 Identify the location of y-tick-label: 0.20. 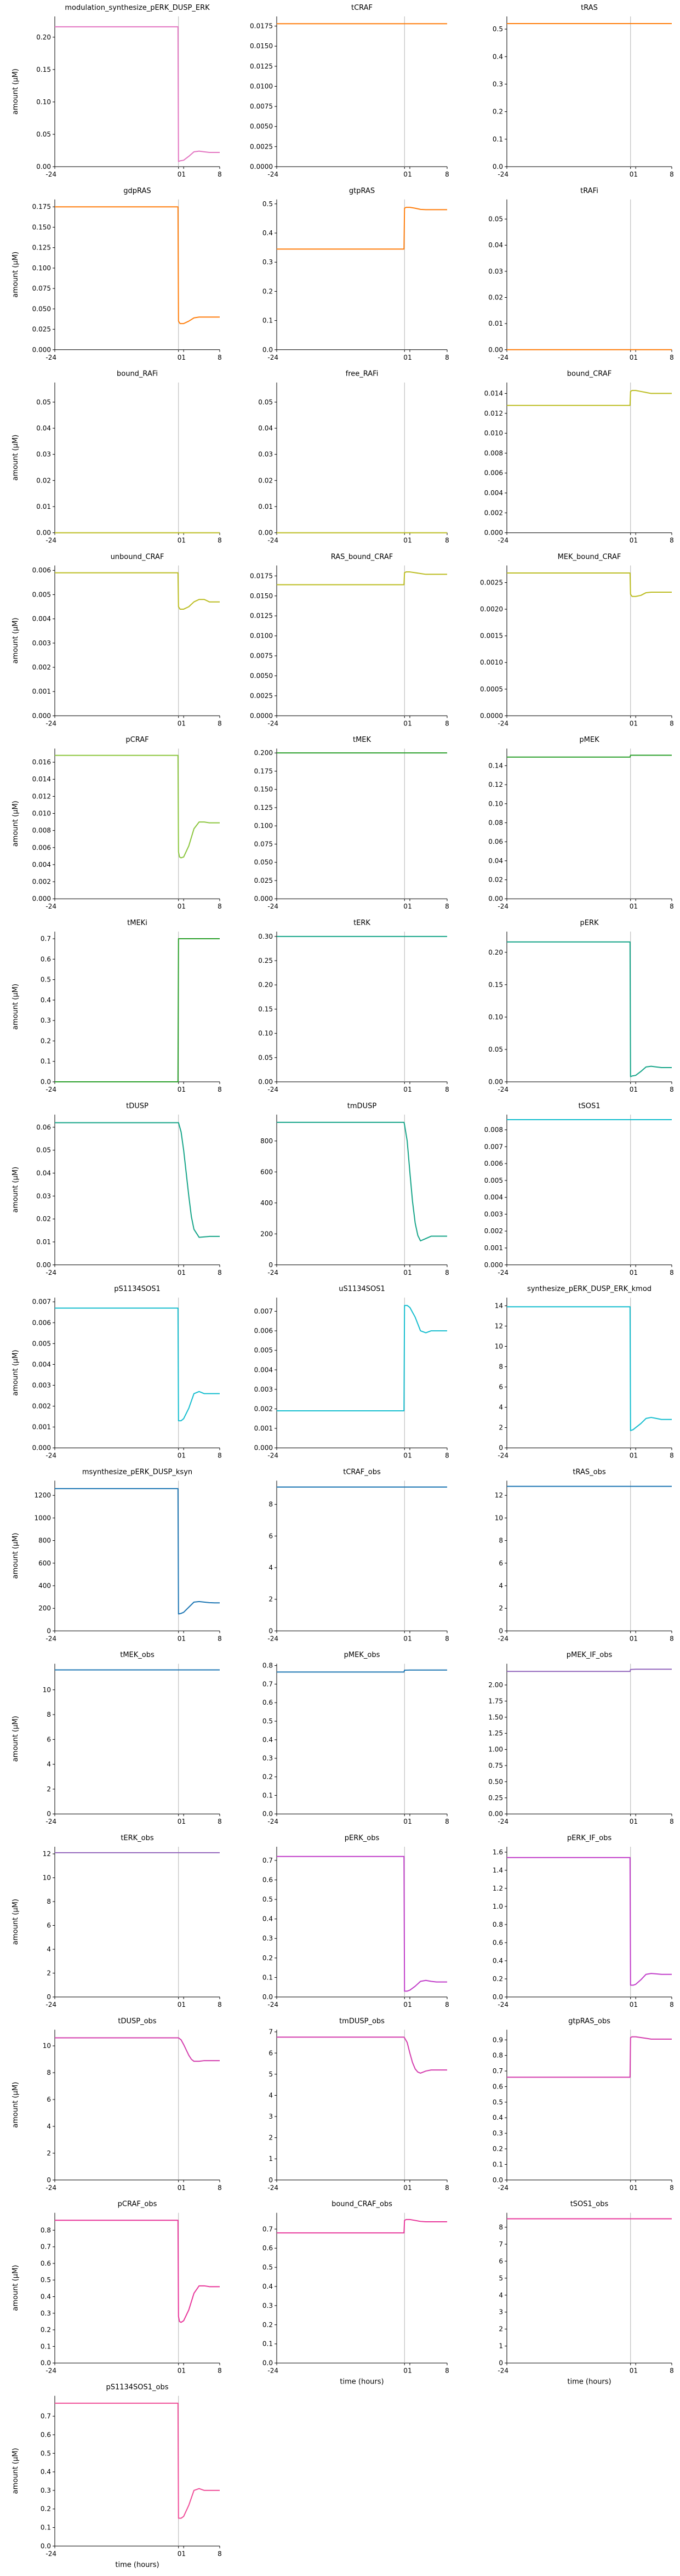
(265, 985).